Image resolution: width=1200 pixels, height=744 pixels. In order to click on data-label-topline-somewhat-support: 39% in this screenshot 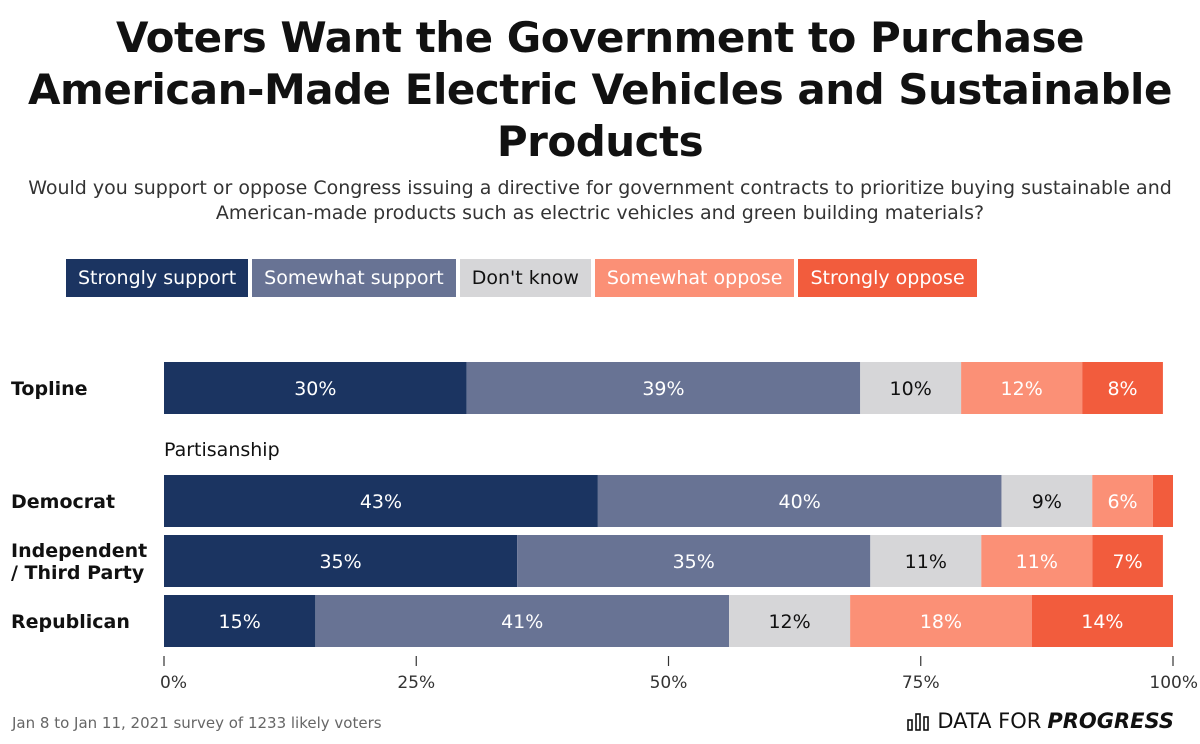, I will do `click(663, 389)`.